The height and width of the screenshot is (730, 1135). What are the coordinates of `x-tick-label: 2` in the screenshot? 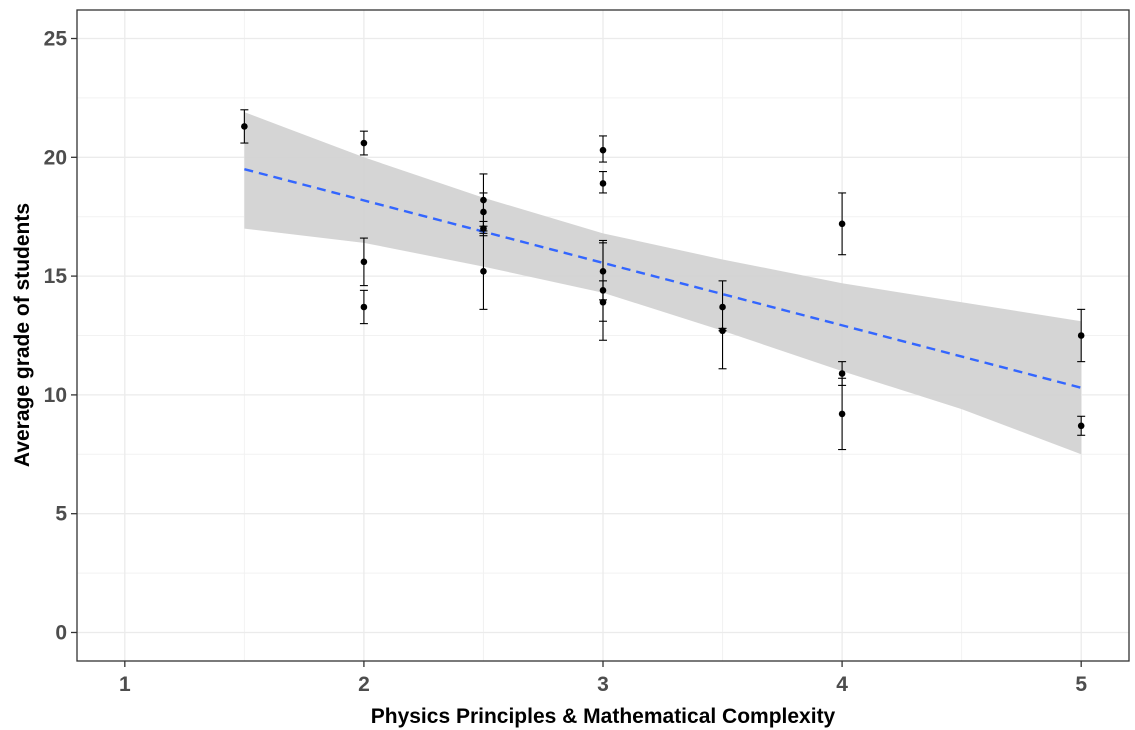 It's located at (364, 684).